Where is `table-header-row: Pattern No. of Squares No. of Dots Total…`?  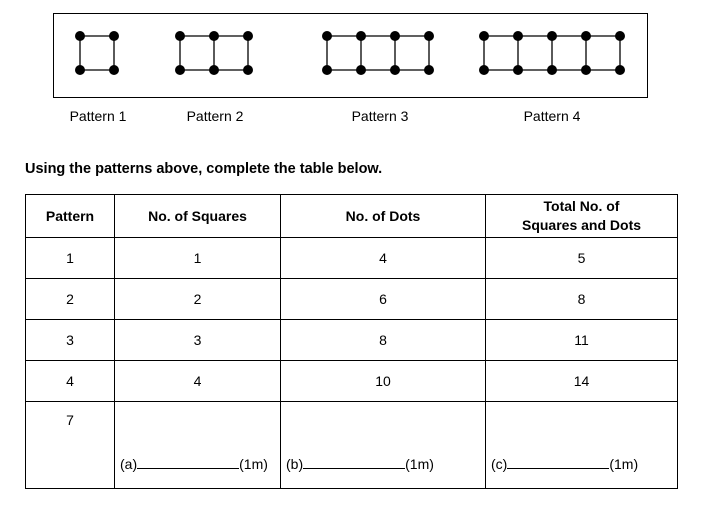
table-header-row: Pattern No. of Squares No. of Dots Total… is located at coordinates (351, 216).